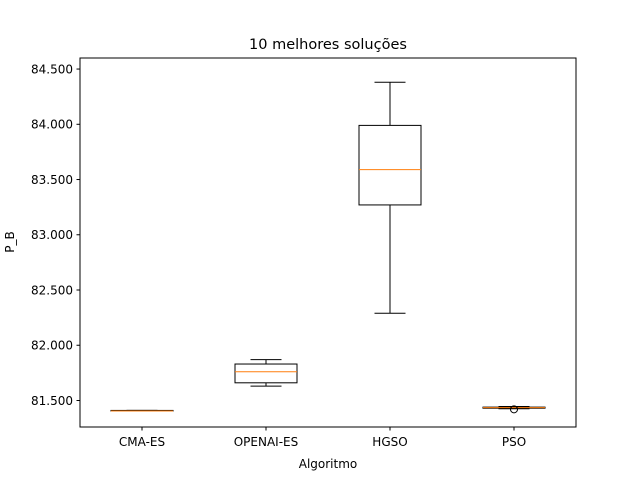  What do you see at coordinates (322, 438) in the screenshot?
I see `x-axis: CMA-ES OPENAI-ES HGSO PSO` at bounding box center [322, 438].